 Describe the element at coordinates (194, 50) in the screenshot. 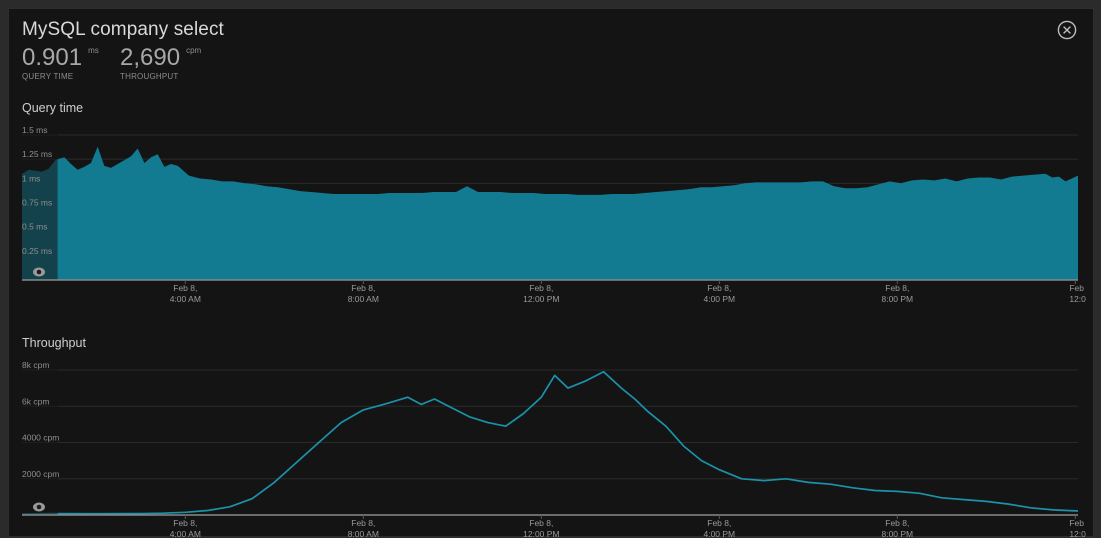

I see `stat-unit: cpm` at that location.